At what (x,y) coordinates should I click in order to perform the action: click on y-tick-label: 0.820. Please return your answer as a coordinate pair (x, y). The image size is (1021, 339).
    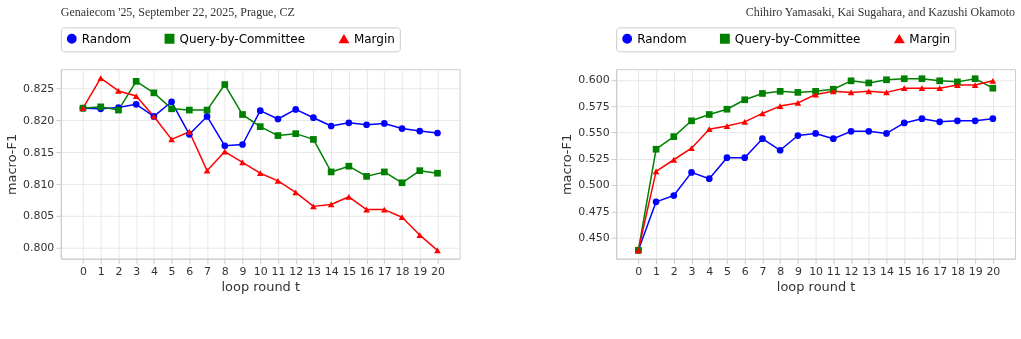
    Looking at the image, I should click on (38, 120).